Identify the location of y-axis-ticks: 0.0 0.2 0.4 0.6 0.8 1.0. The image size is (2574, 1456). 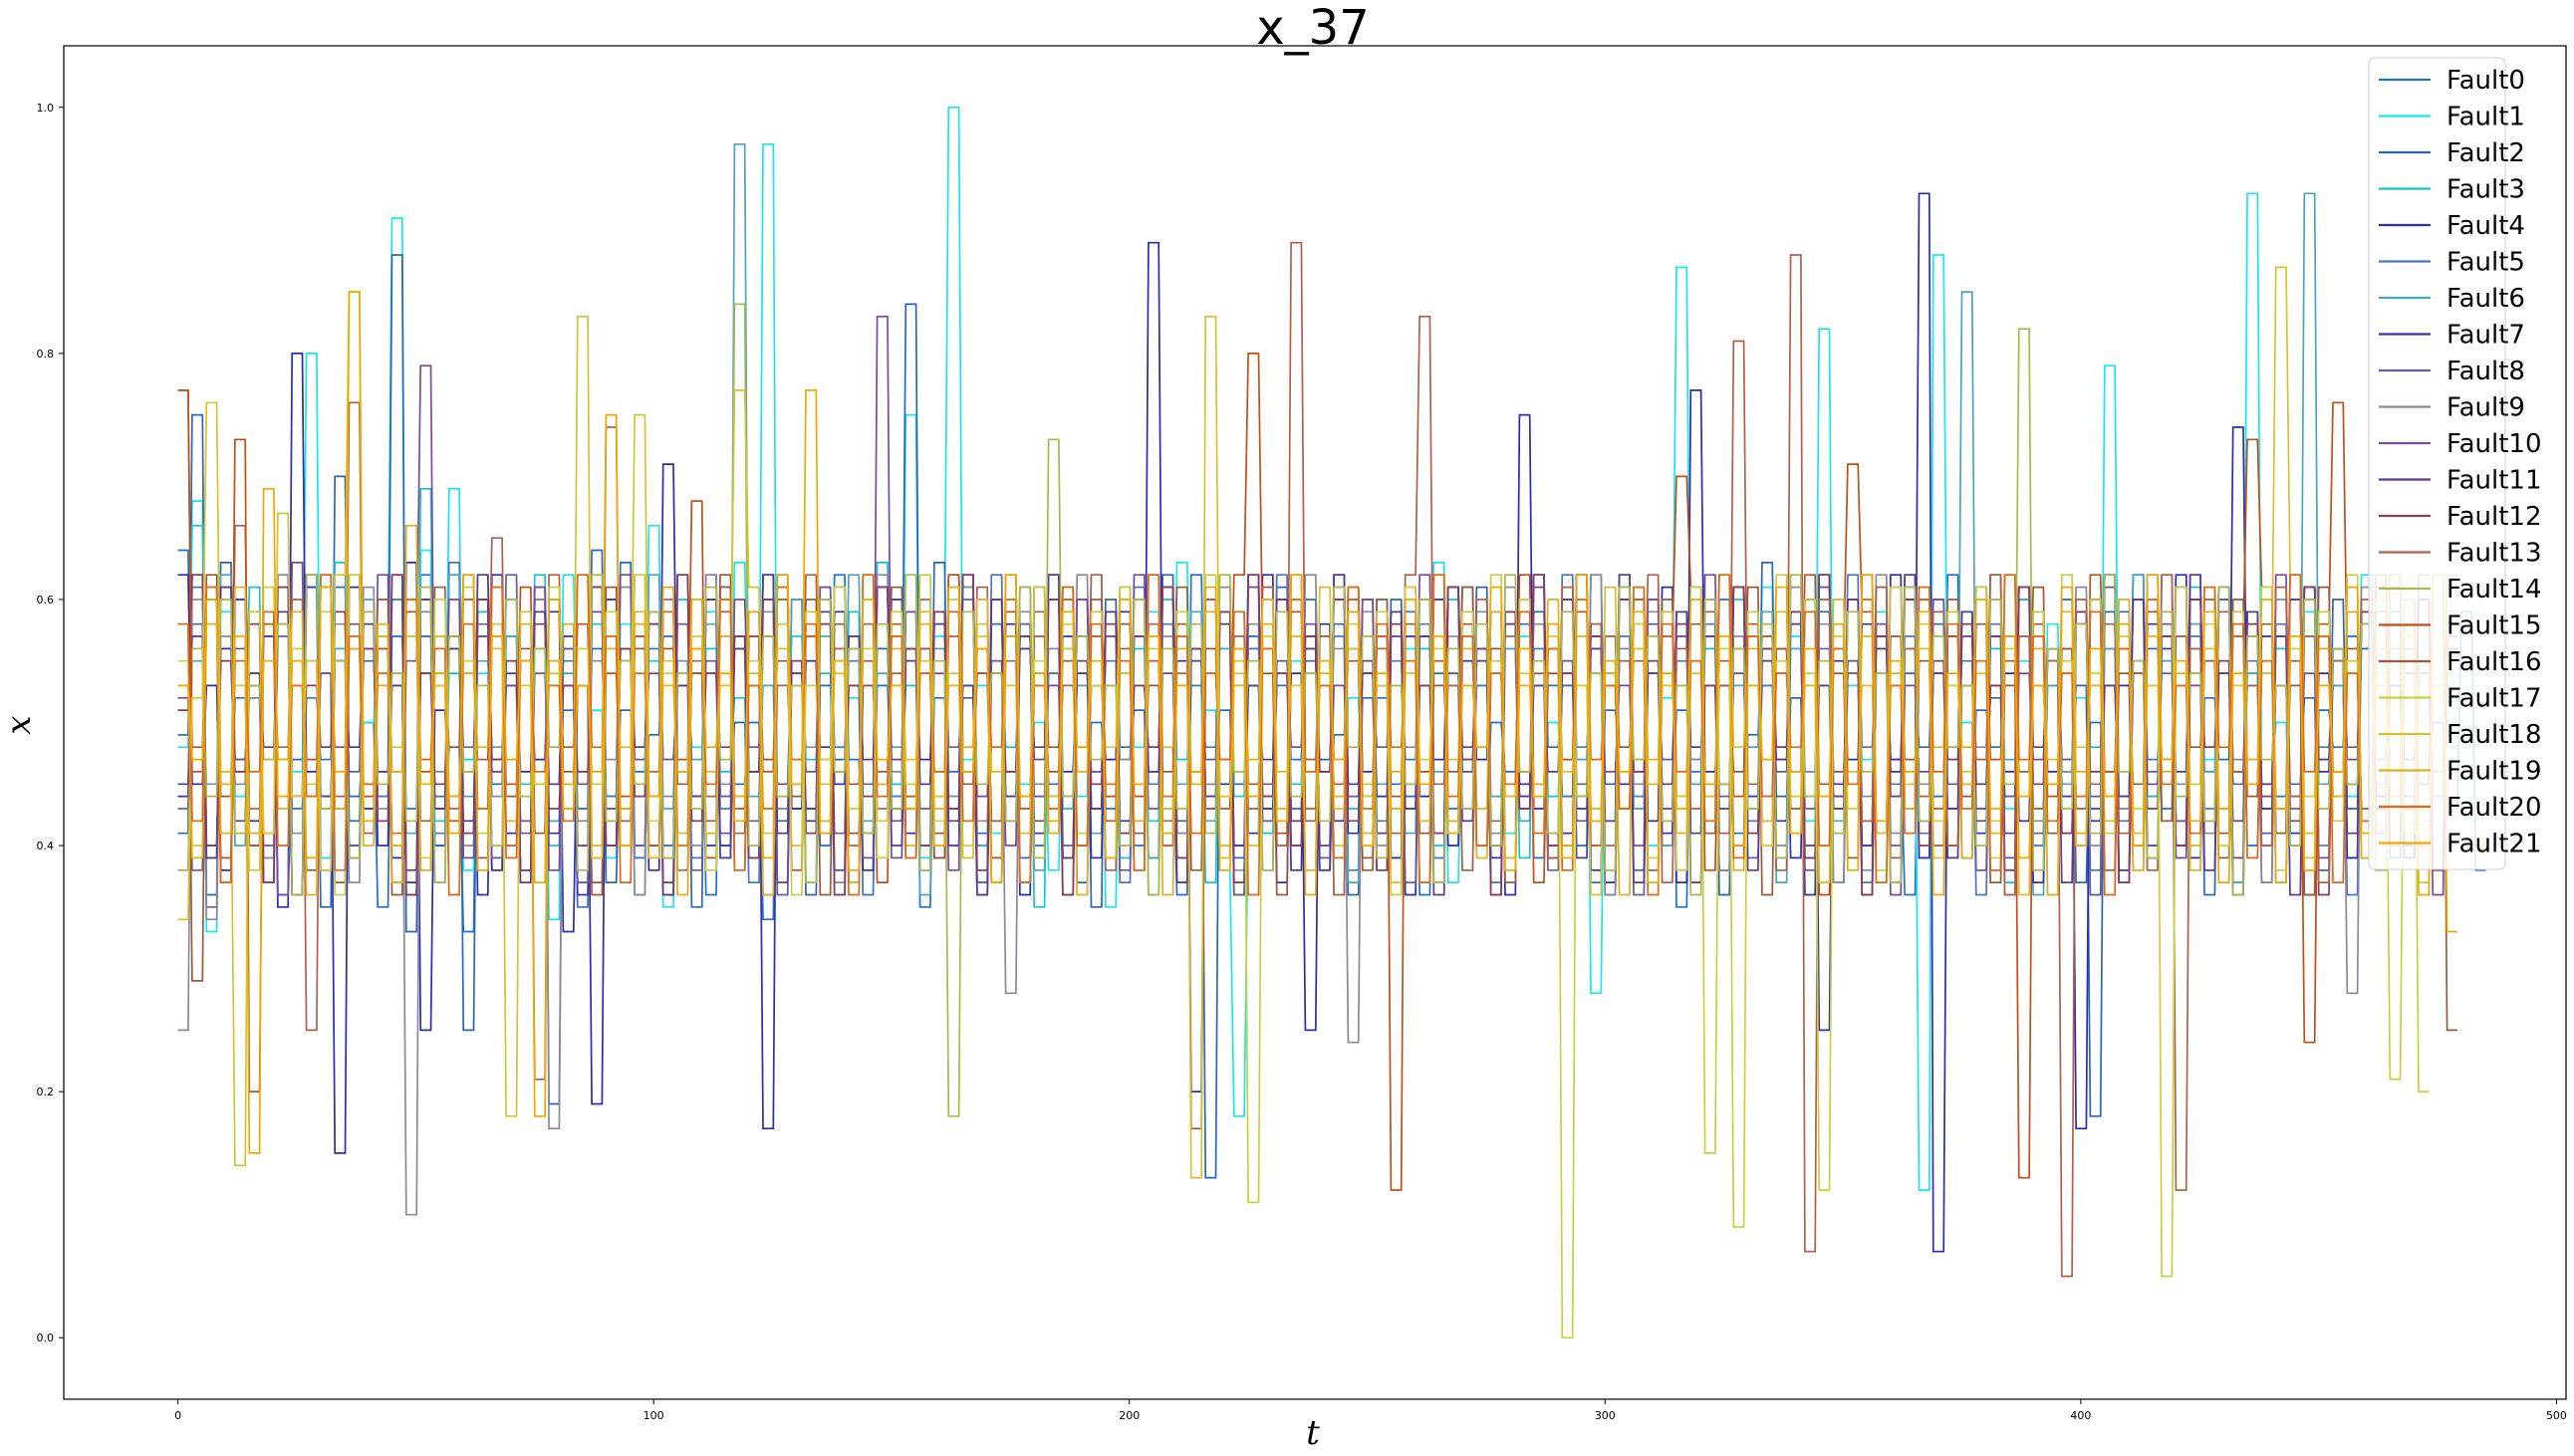
(50, 723).